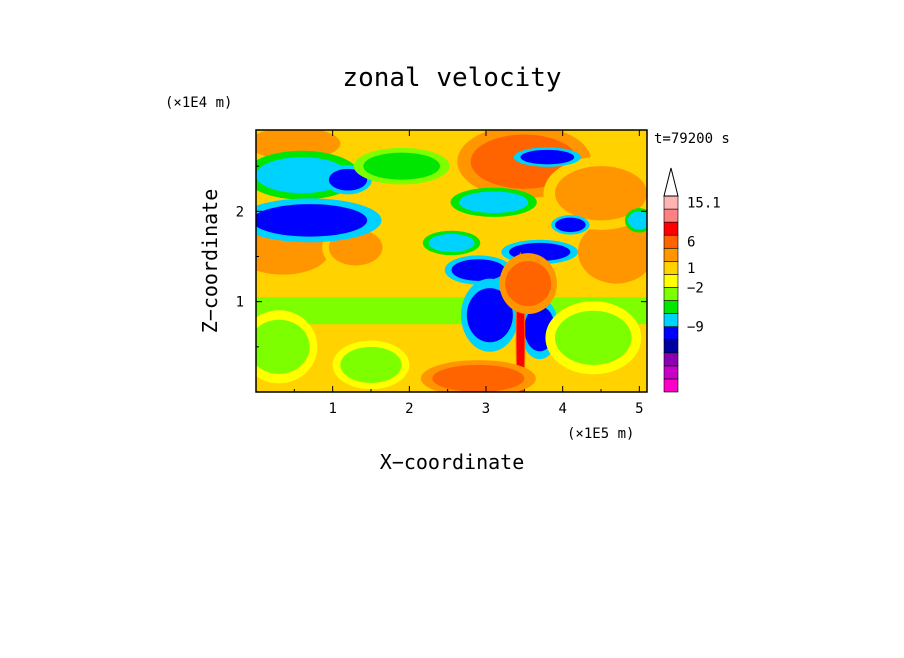  I want to click on colorbar-label: −2, so click(695, 288).